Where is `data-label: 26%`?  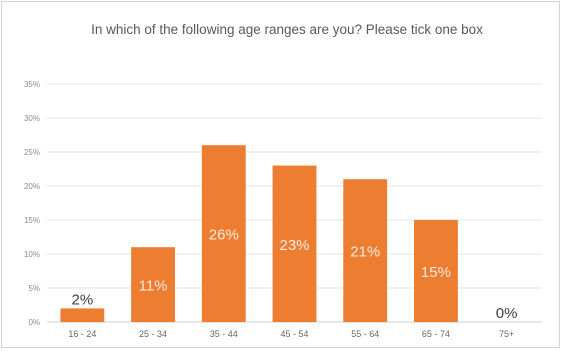
data-label: 26% is located at coordinates (224, 235).